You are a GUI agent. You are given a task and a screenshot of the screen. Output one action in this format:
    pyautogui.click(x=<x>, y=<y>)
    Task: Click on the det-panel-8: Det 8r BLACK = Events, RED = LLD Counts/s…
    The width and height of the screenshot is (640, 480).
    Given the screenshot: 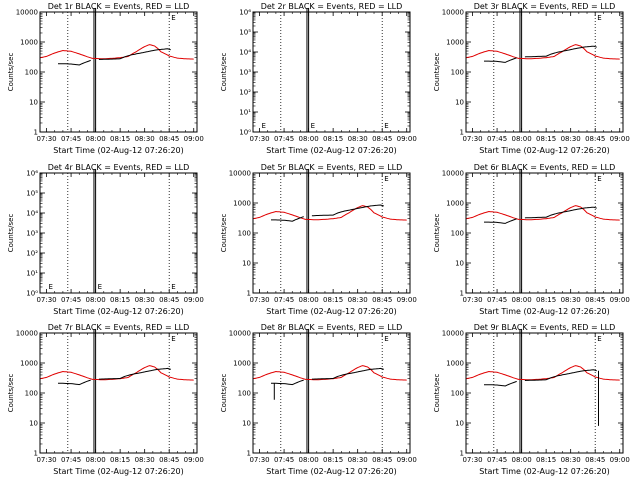 What is the action you would take?
    pyautogui.click(x=318, y=399)
    